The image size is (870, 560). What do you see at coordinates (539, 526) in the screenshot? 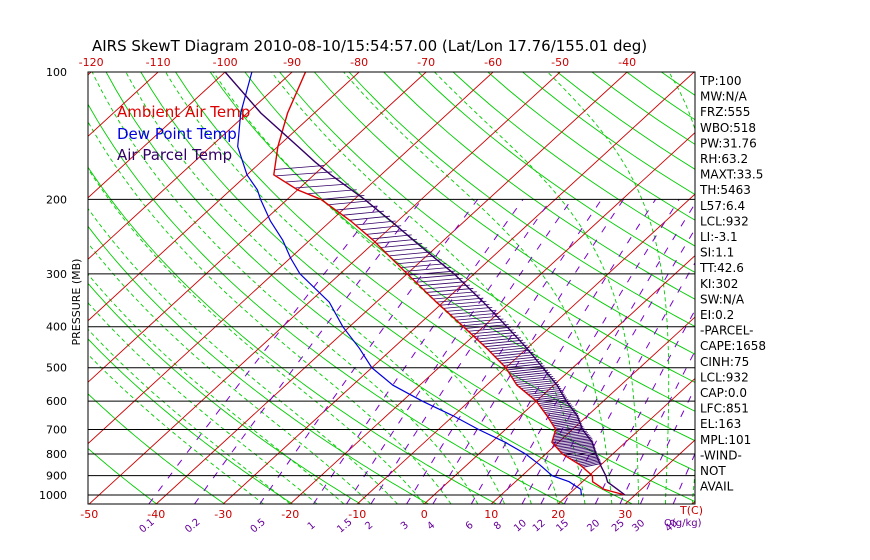
I see `mixing-ratio-label: 12` at bounding box center [539, 526].